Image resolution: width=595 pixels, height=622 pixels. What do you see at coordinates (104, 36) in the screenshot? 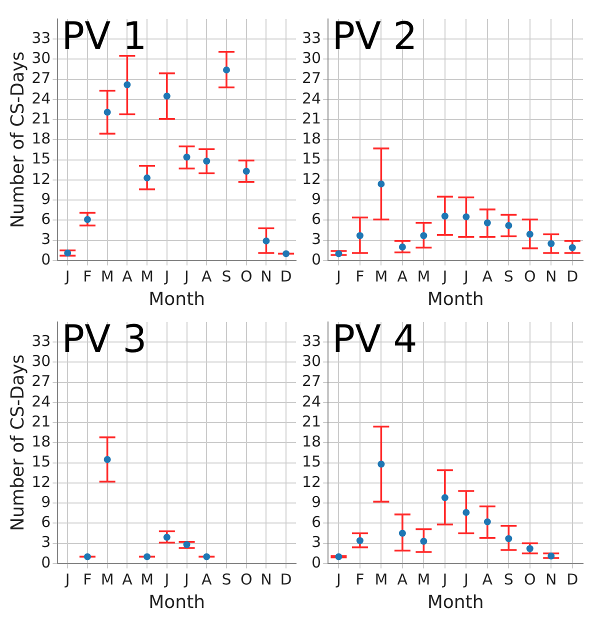
I see `chart-title: PV 1` at bounding box center [104, 36].